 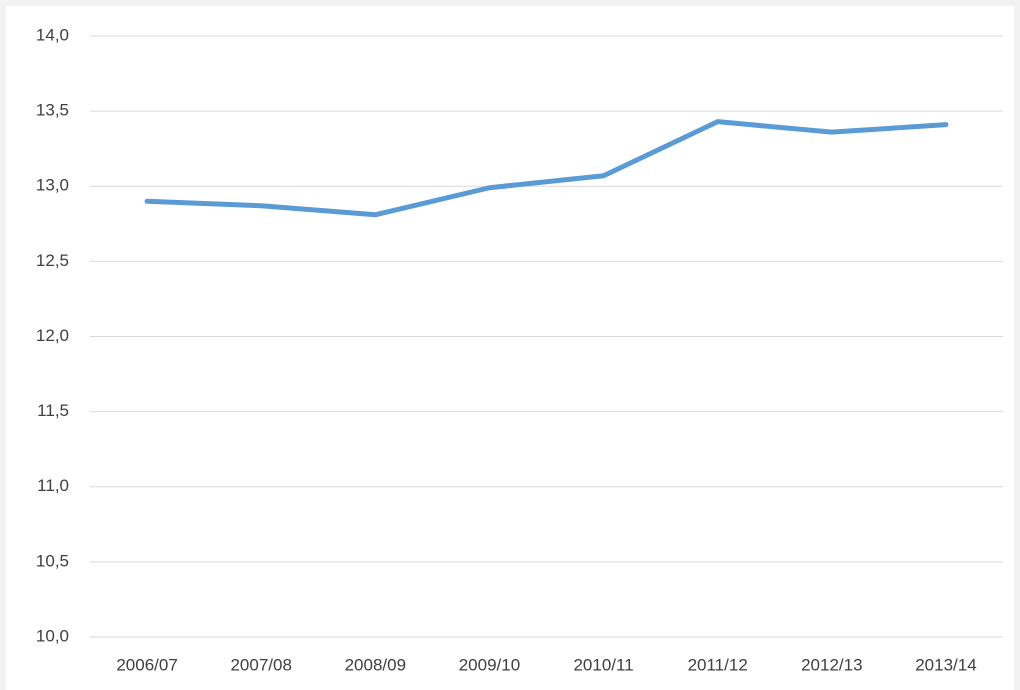 I want to click on x-tick-label: 2007/08, so click(x=260, y=664).